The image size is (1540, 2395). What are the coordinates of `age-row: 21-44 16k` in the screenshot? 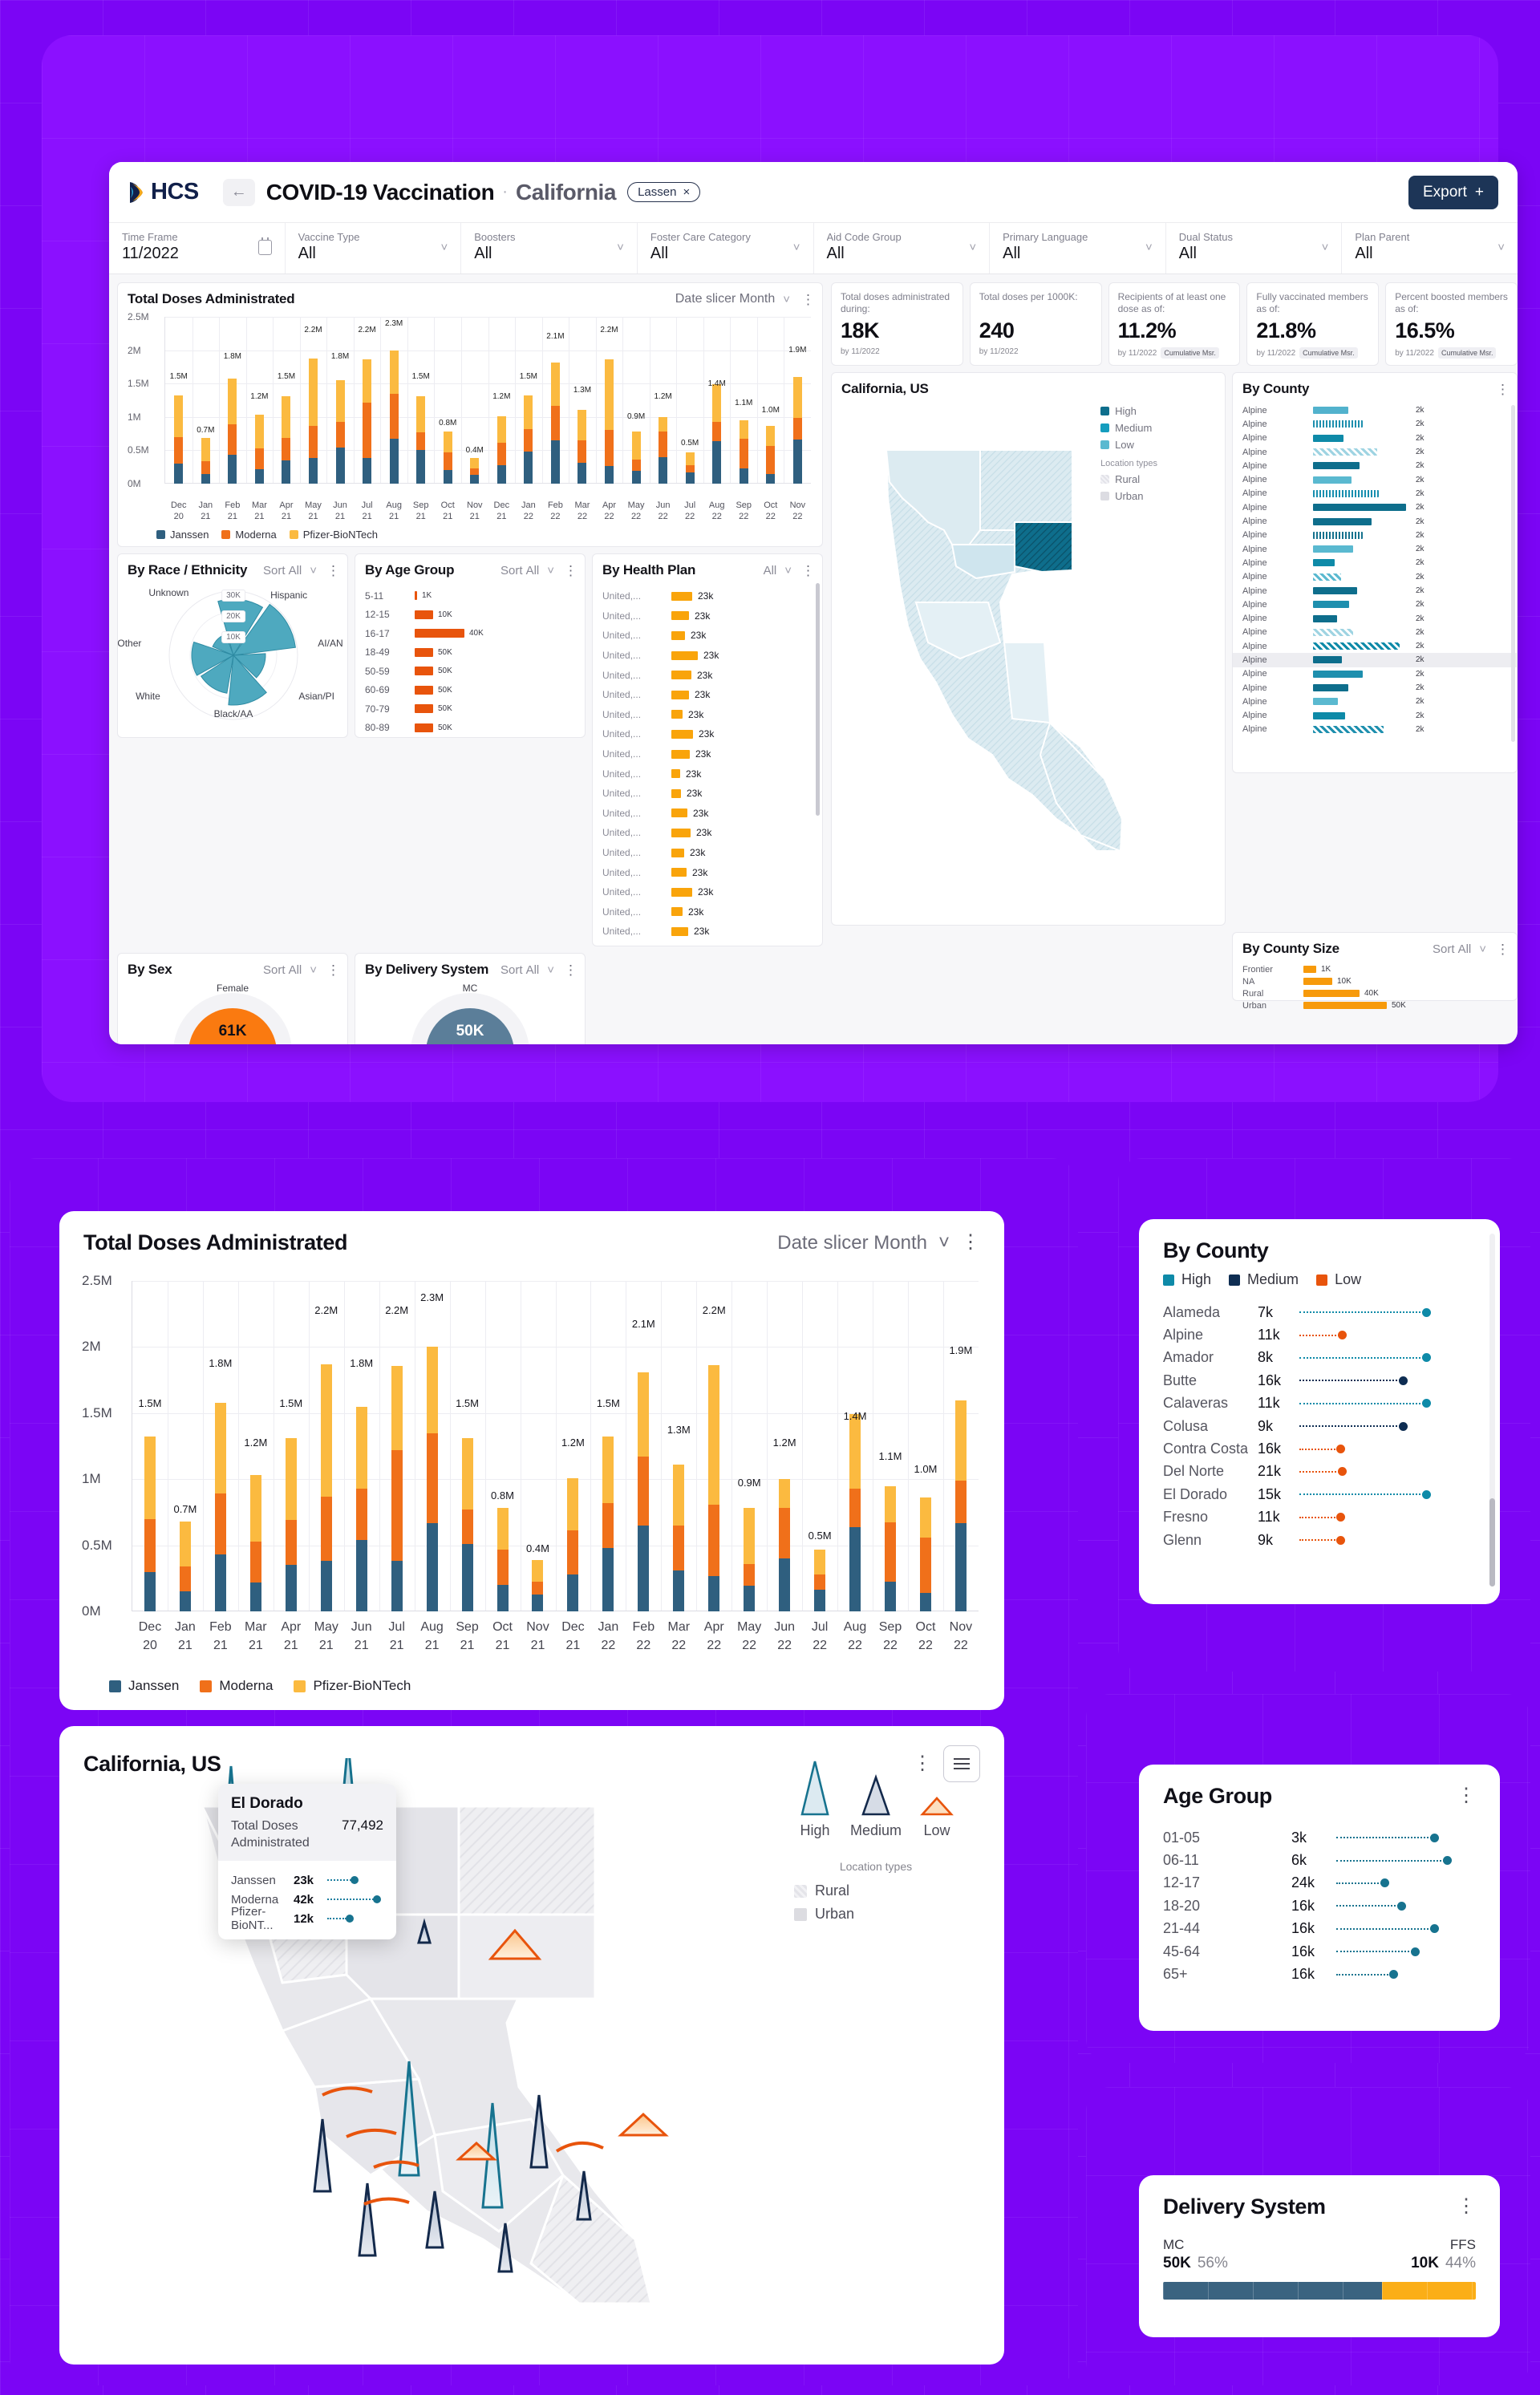 It's located at (1319, 1929).